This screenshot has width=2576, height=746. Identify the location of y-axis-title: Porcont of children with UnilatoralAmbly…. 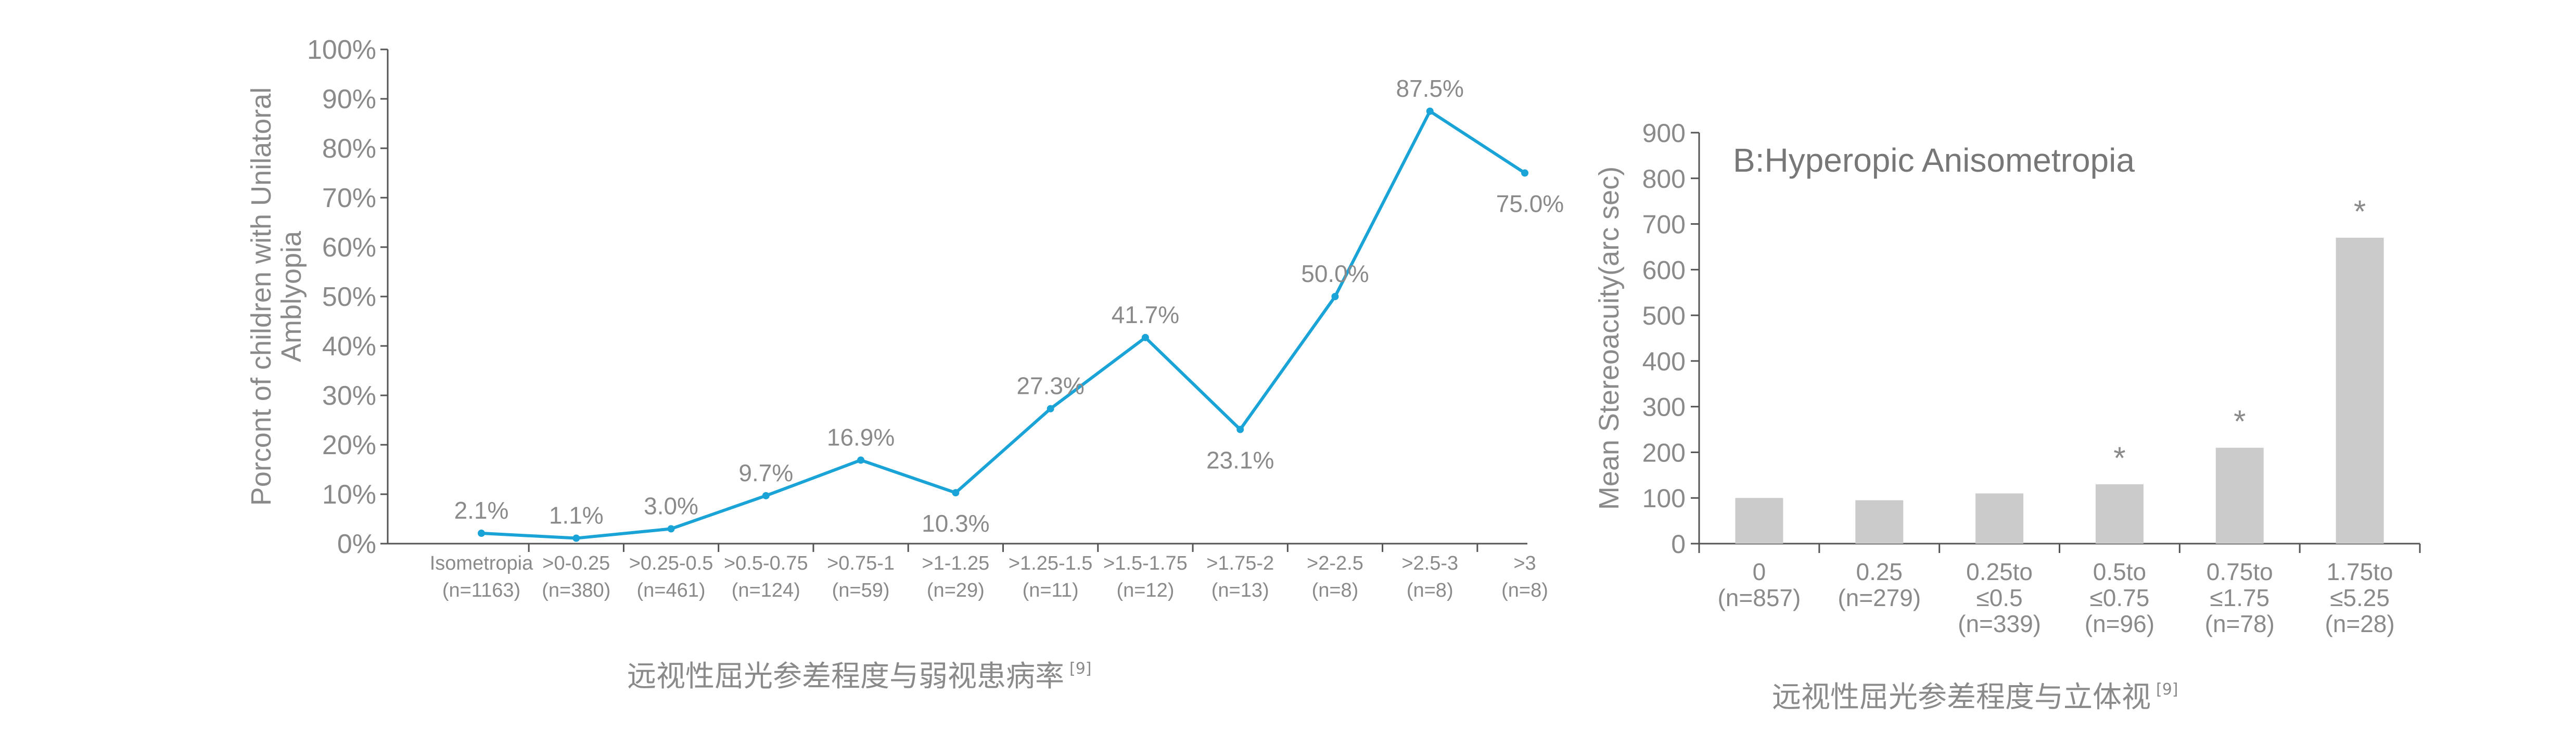
(276, 296).